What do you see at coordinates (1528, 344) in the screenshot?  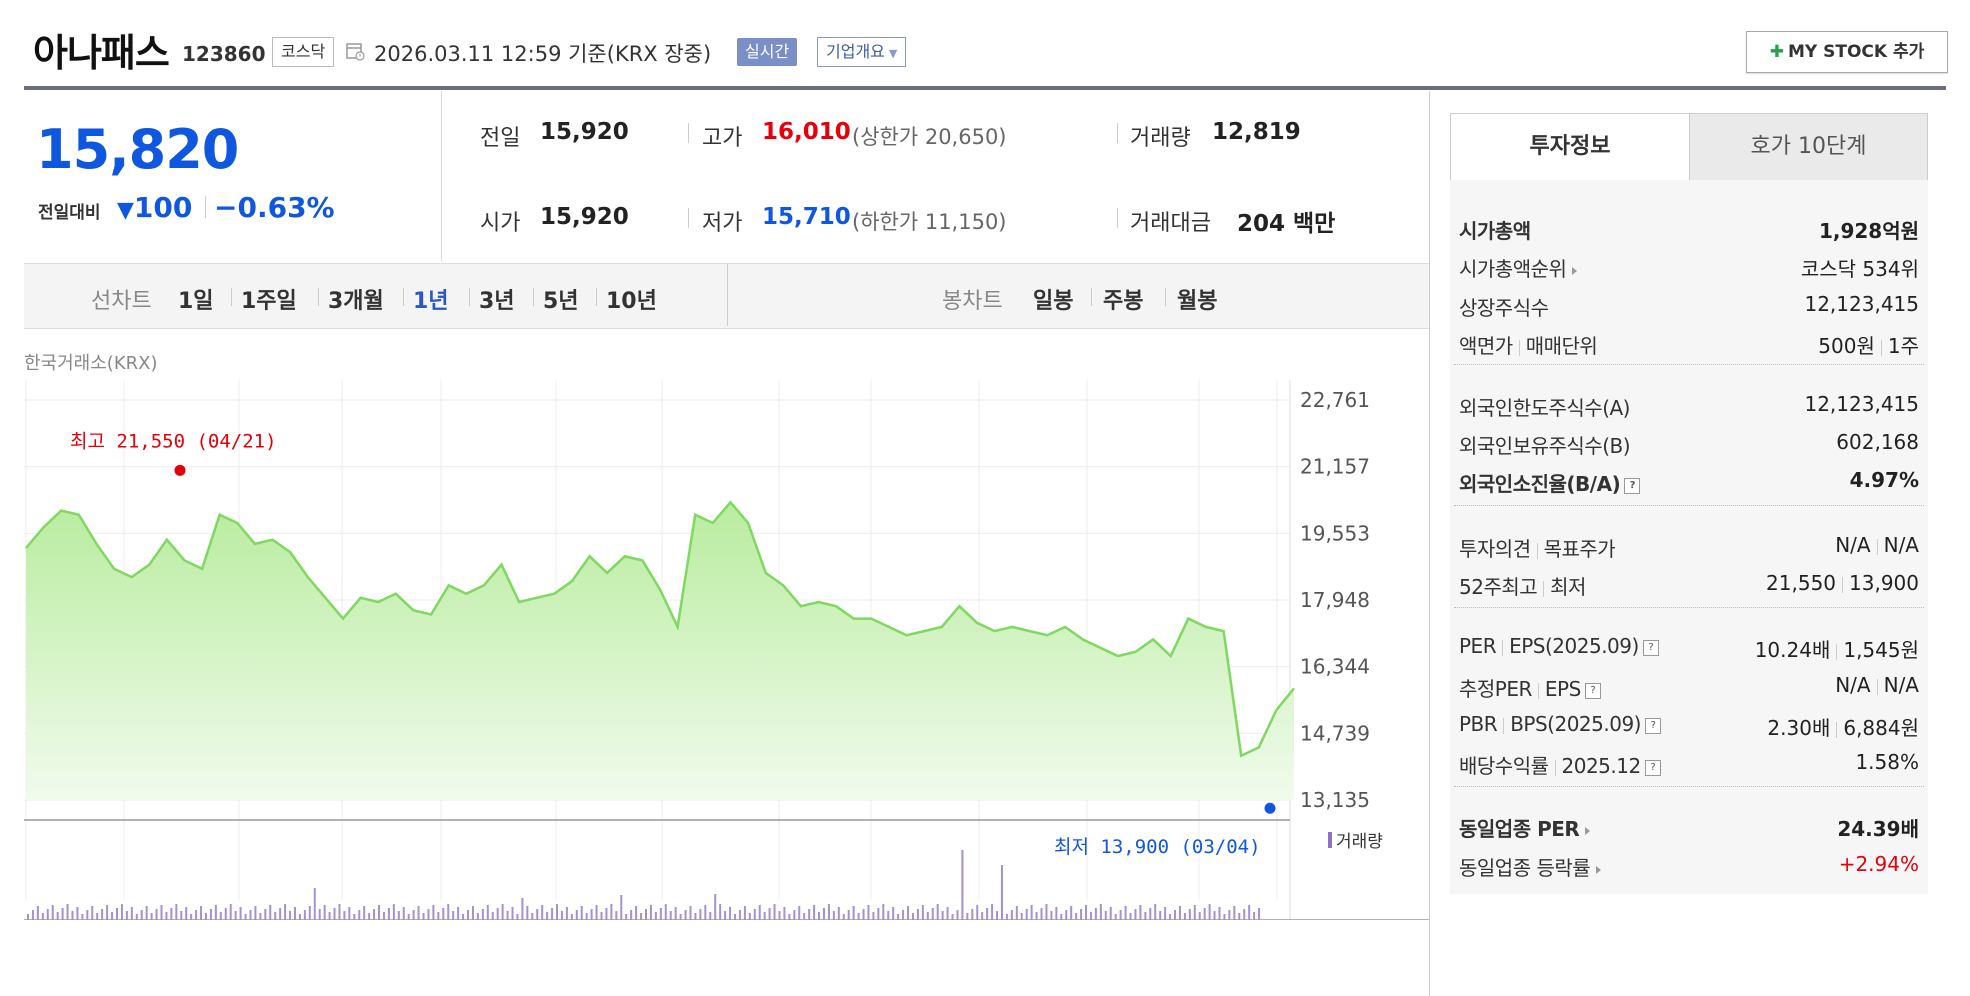 I see `info-label: 액면가 매매단위` at bounding box center [1528, 344].